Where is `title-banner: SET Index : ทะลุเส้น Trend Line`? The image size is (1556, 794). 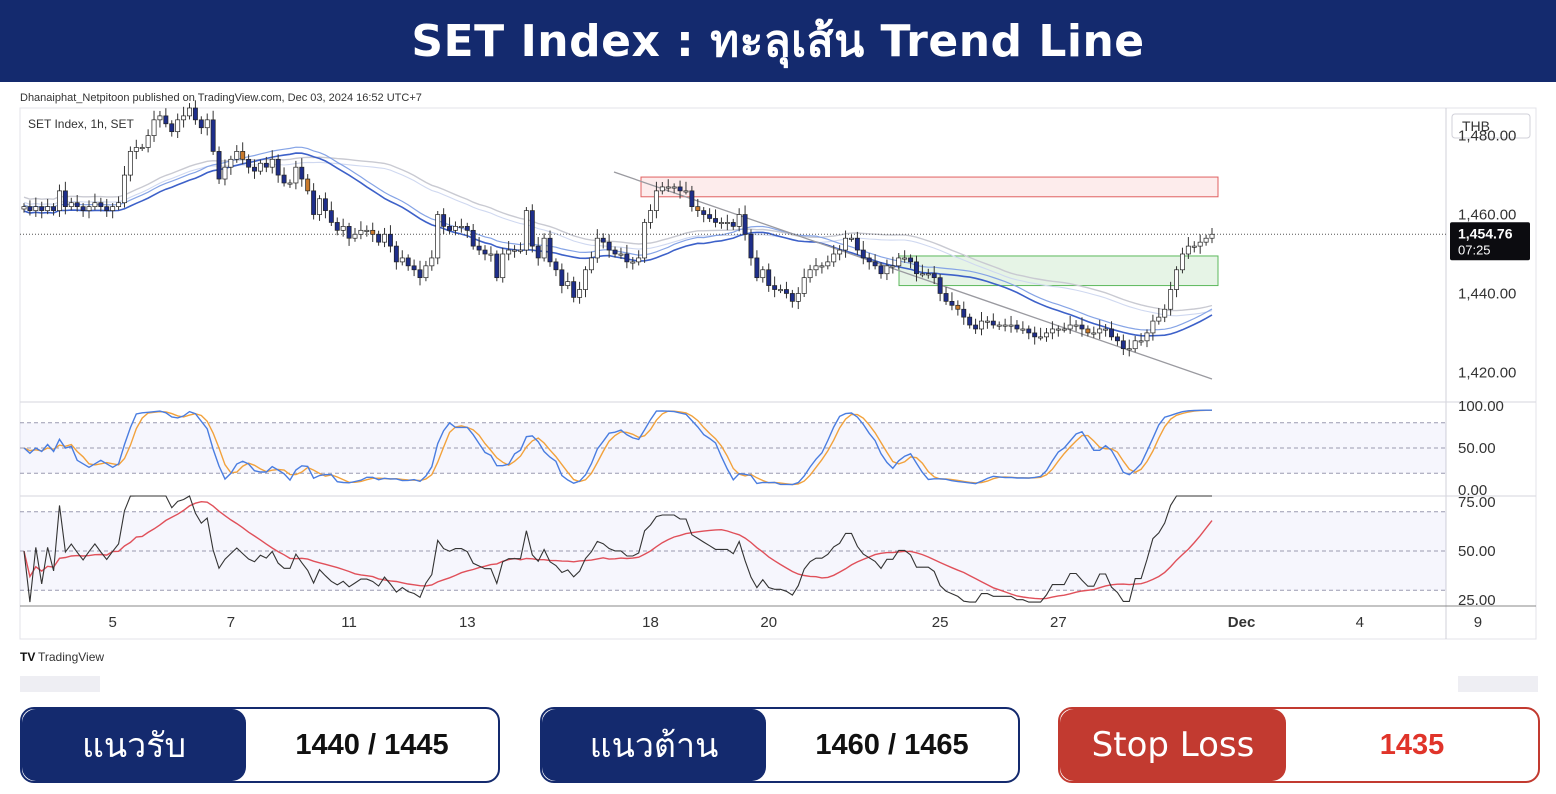
title-banner: SET Index : ทะลุเส้น Trend Line is located at coordinates (778, 41).